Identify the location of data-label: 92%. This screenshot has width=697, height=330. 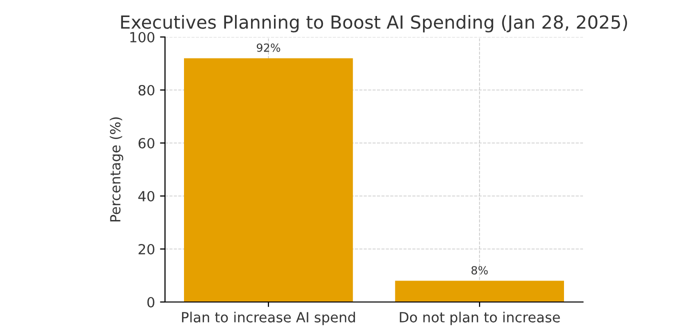
(268, 47).